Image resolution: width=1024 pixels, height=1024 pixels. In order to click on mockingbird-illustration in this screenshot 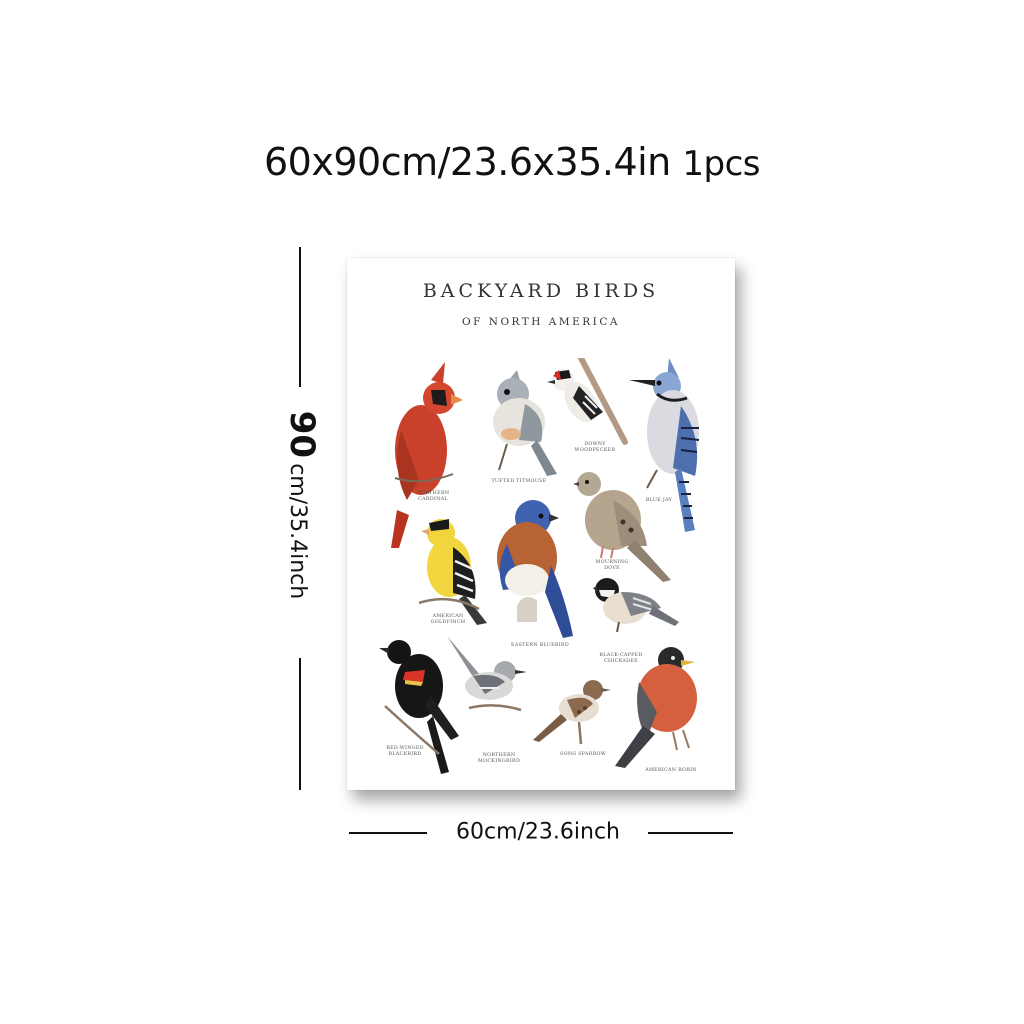, I will do `click(487, 682)`.